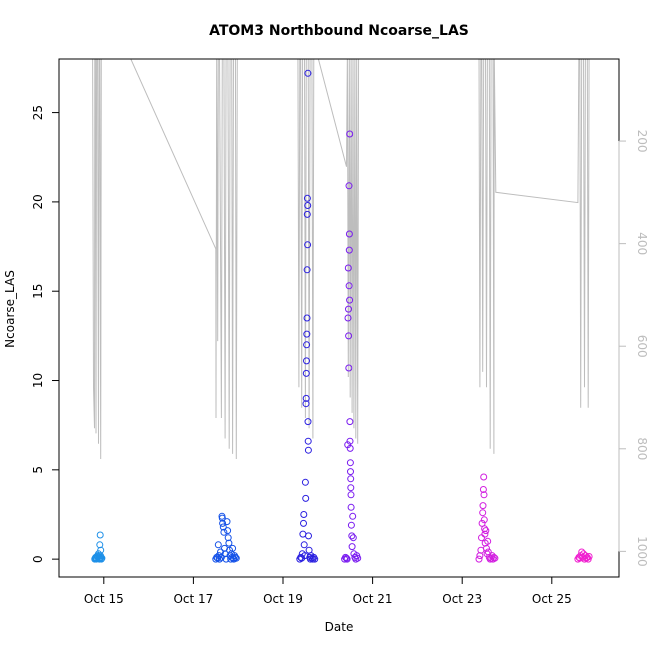 This screenshot has height=650, width=650. What do you see at coordinates (38, 291) in the screenshot?
I see `y-tick-label: 15` at bounding box center [38, 291].